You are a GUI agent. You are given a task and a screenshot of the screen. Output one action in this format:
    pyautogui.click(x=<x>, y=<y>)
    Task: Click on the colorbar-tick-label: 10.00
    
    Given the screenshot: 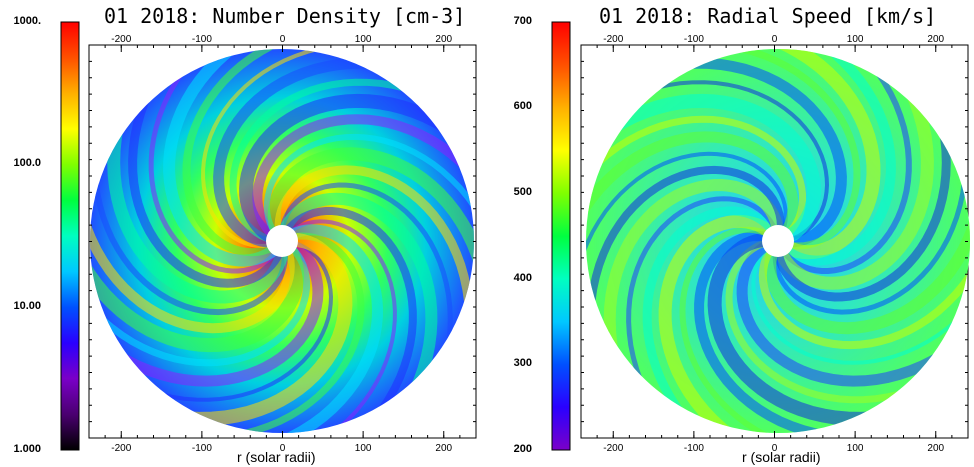 What is the action you would take?
    pyautogui.click(x=27, y=306)
    